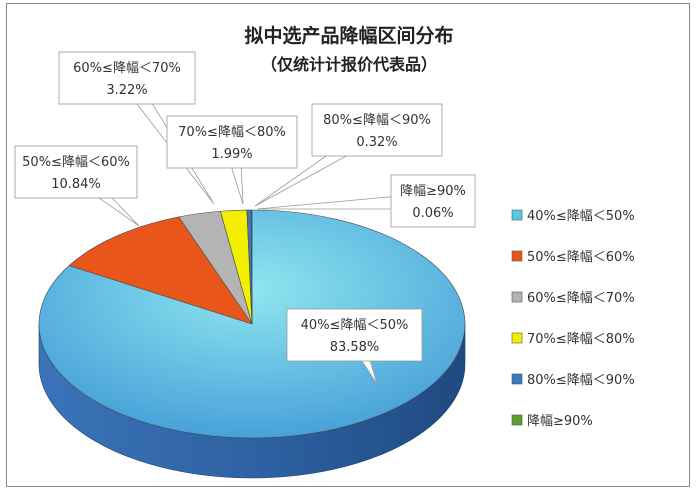 The height and width of the screenshot is (491, 697). I want to click on callout-4: 70%≤降幅＜80% 1.99%, so click(232, 160).